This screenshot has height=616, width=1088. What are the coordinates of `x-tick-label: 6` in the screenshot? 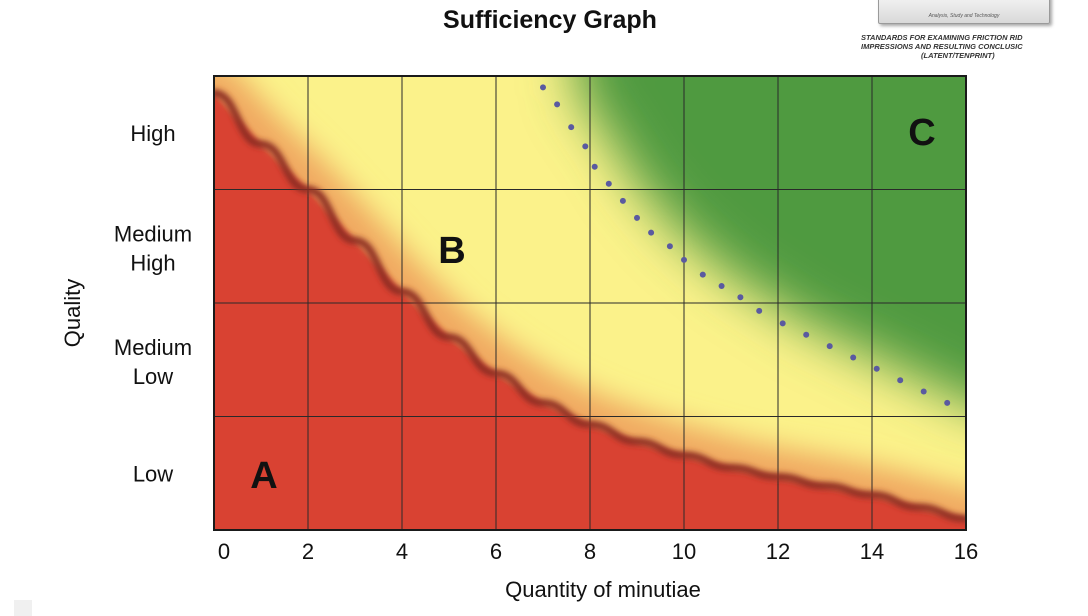 It's located at (496, 551).